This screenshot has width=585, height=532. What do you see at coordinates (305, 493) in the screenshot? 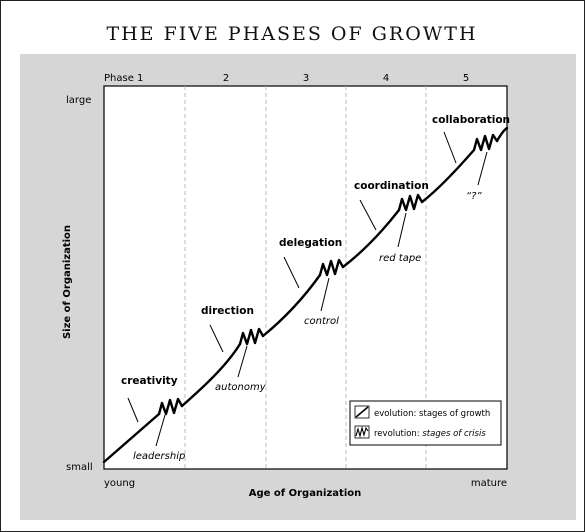
I see `x-axis-title: Age of Organization` at bounding box center [305, 493].